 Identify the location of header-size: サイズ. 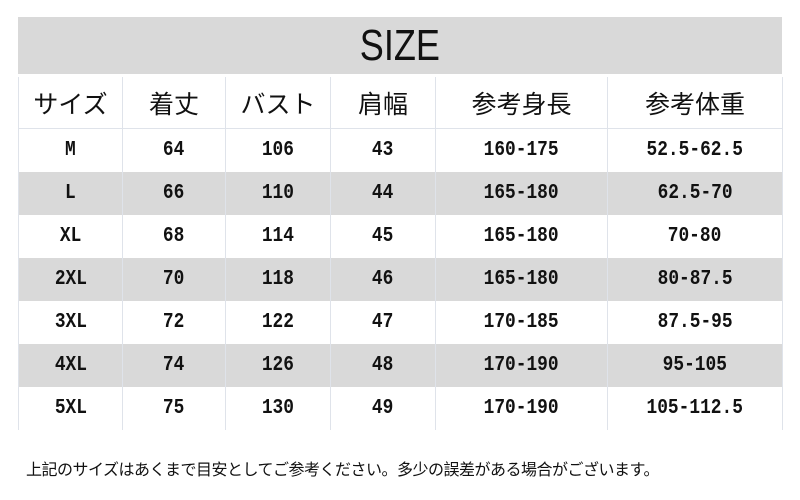
(70, 103).